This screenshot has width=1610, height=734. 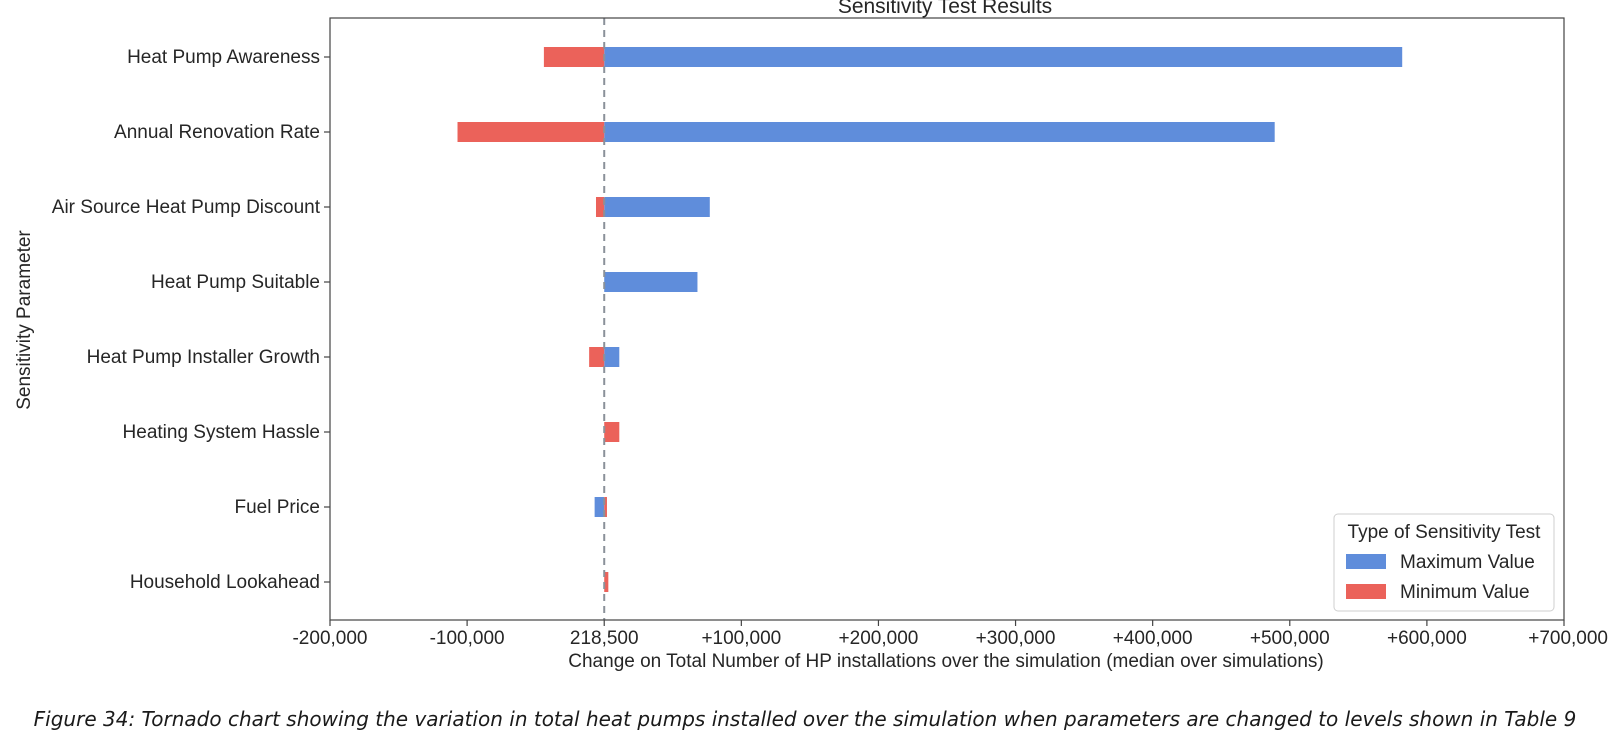 What do you see at coordinates (221, 432) in the screenshot?
I see `y-tick-label: Heating System Hassle` at bounding box center [221, 432].